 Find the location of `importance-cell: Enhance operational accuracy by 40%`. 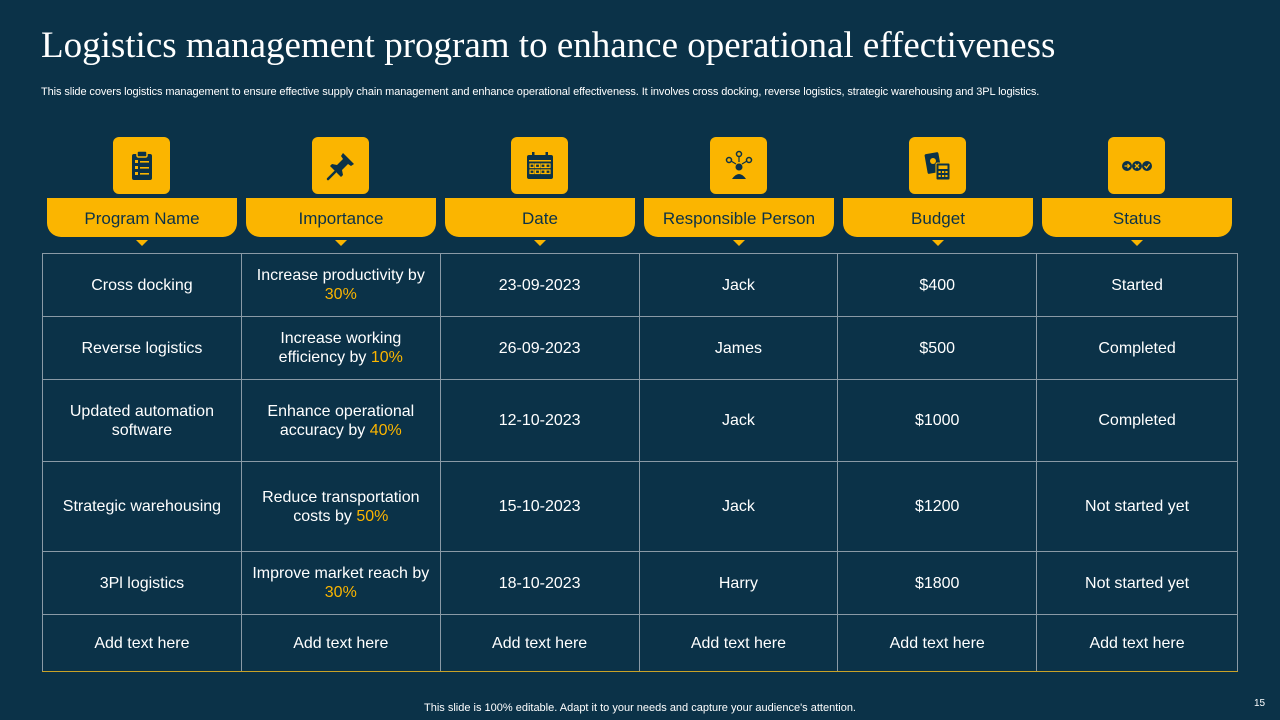

importance-cell: Enhance operational accuracy by 40% is located at coordinates (340, 420).